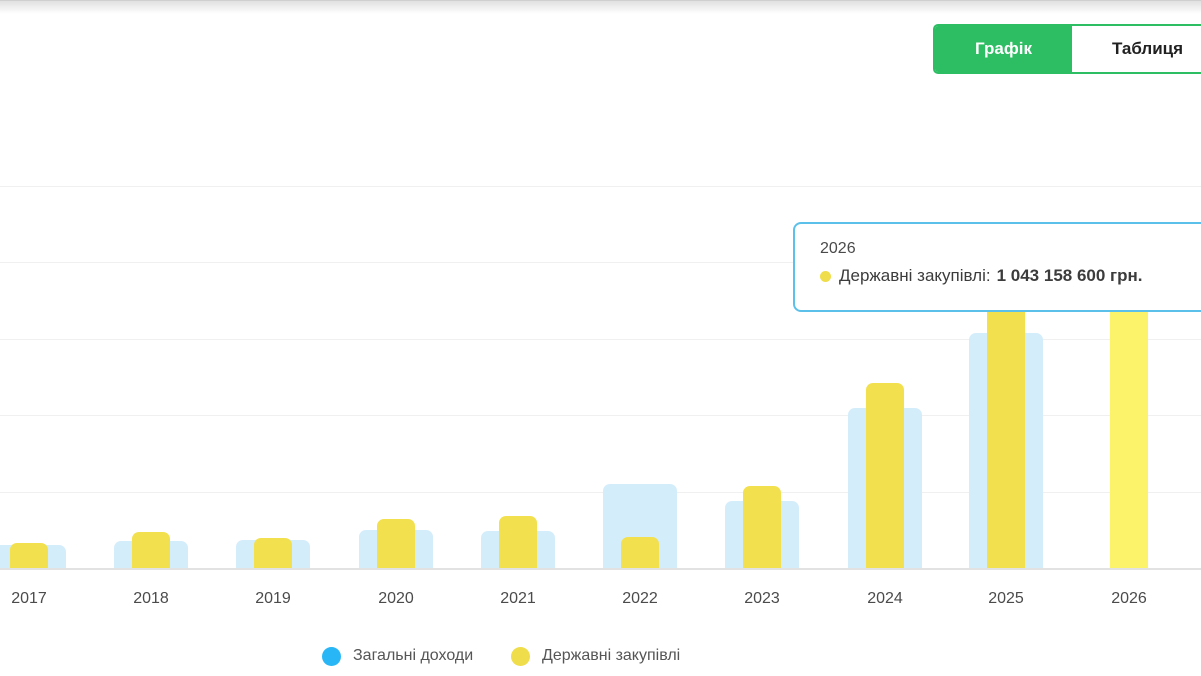 The image size is (1201, 676). I want to click on bar-procurement-2017, so click(29, 555).